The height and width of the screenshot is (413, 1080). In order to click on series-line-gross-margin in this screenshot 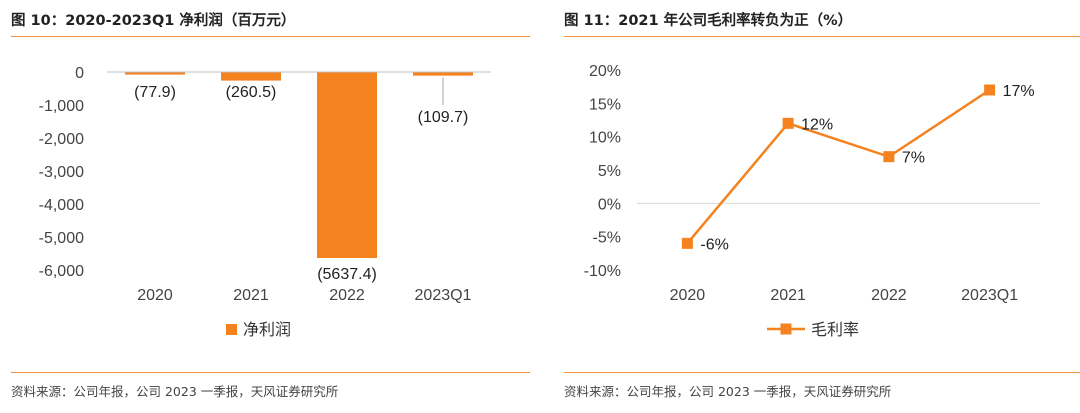, I will do `click(838, 166)`.